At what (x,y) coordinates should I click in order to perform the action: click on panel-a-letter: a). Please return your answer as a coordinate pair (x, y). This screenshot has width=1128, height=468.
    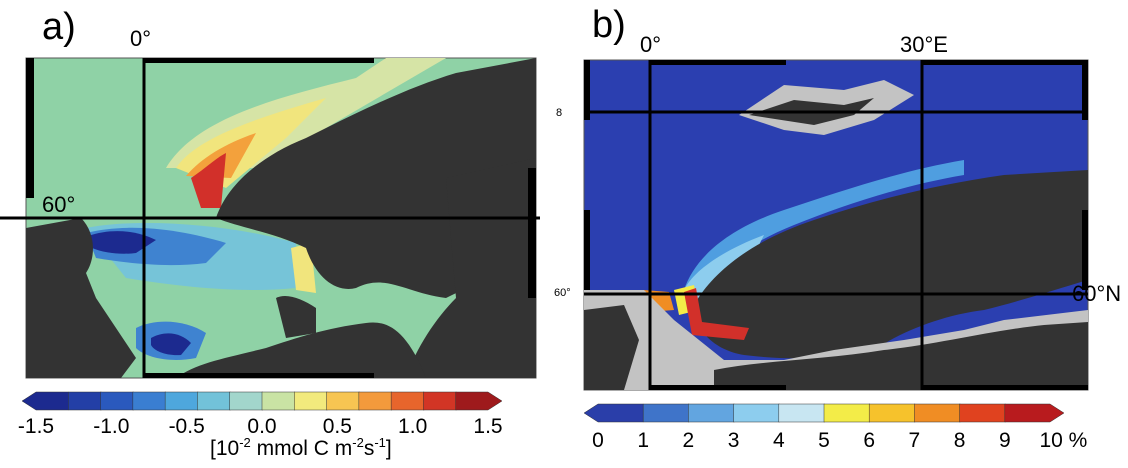
    Looking at the image, I should click on (59, 27).